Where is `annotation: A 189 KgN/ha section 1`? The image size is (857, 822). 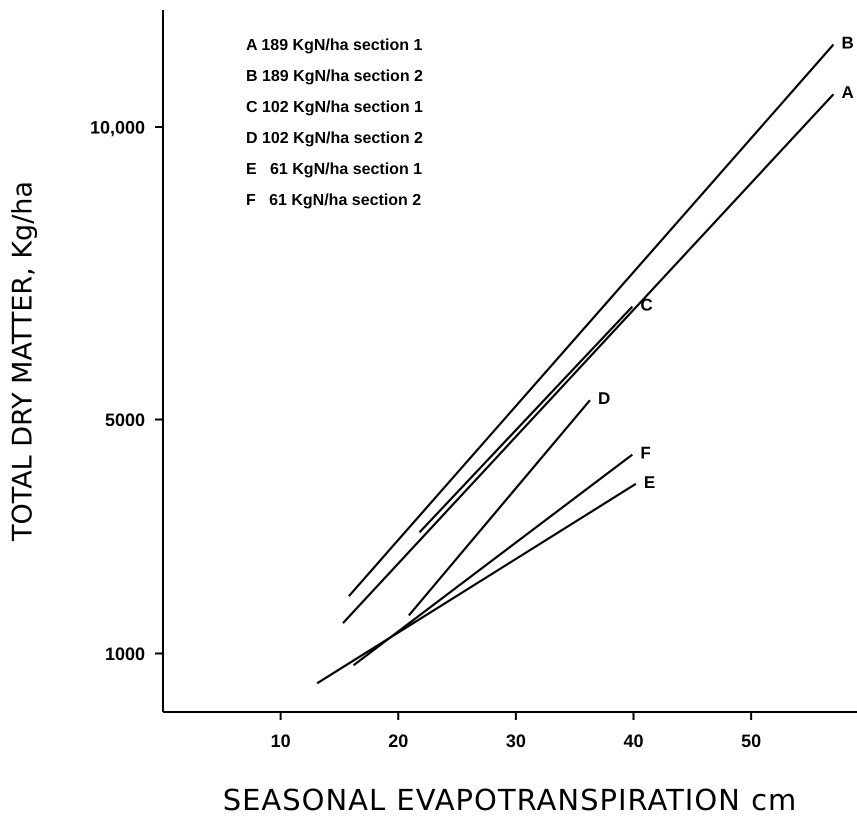 annotation: A 189 KgN/ha section 1 is located at coordinates (334, 46).